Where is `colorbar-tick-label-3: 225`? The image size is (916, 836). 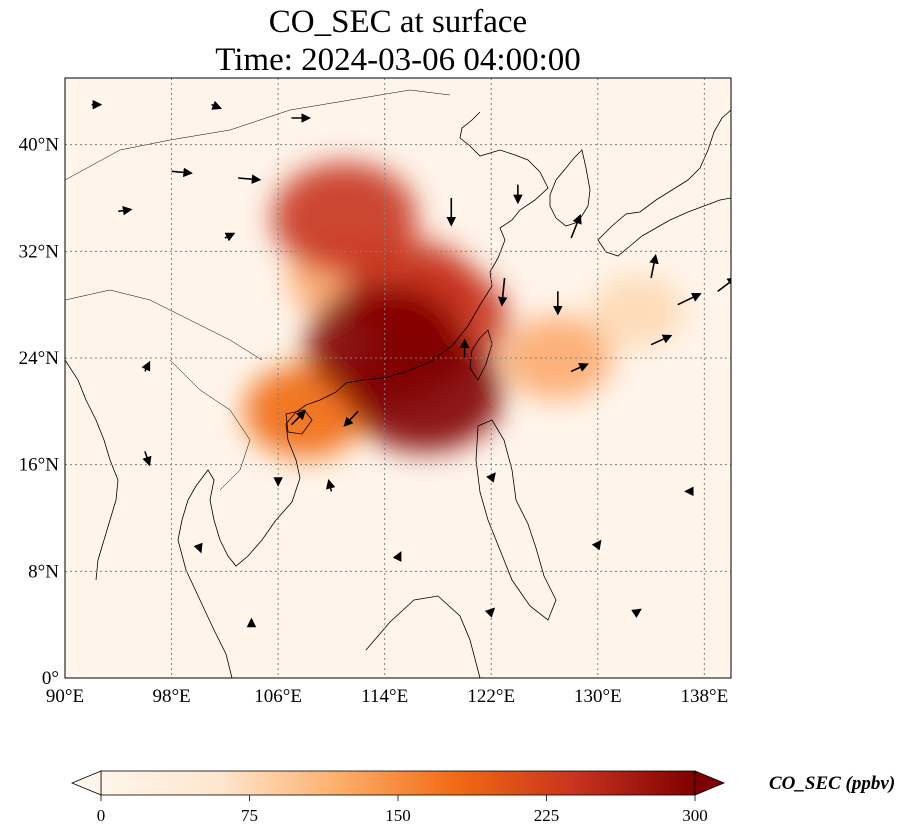
colorbar-tick-label-3: 225 is located at coordinates (547, 815).